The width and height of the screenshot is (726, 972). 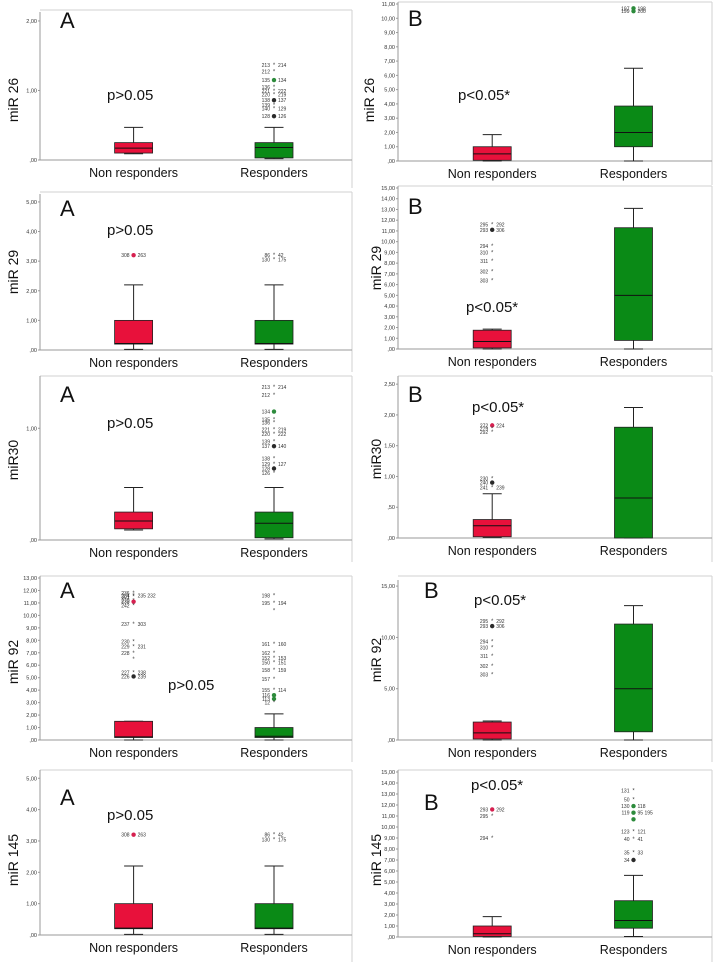 What do you see at coordinates (388, 200) in the screenshot?
I see `y-tick-label: 14,00` at bounding box center [388, 200].